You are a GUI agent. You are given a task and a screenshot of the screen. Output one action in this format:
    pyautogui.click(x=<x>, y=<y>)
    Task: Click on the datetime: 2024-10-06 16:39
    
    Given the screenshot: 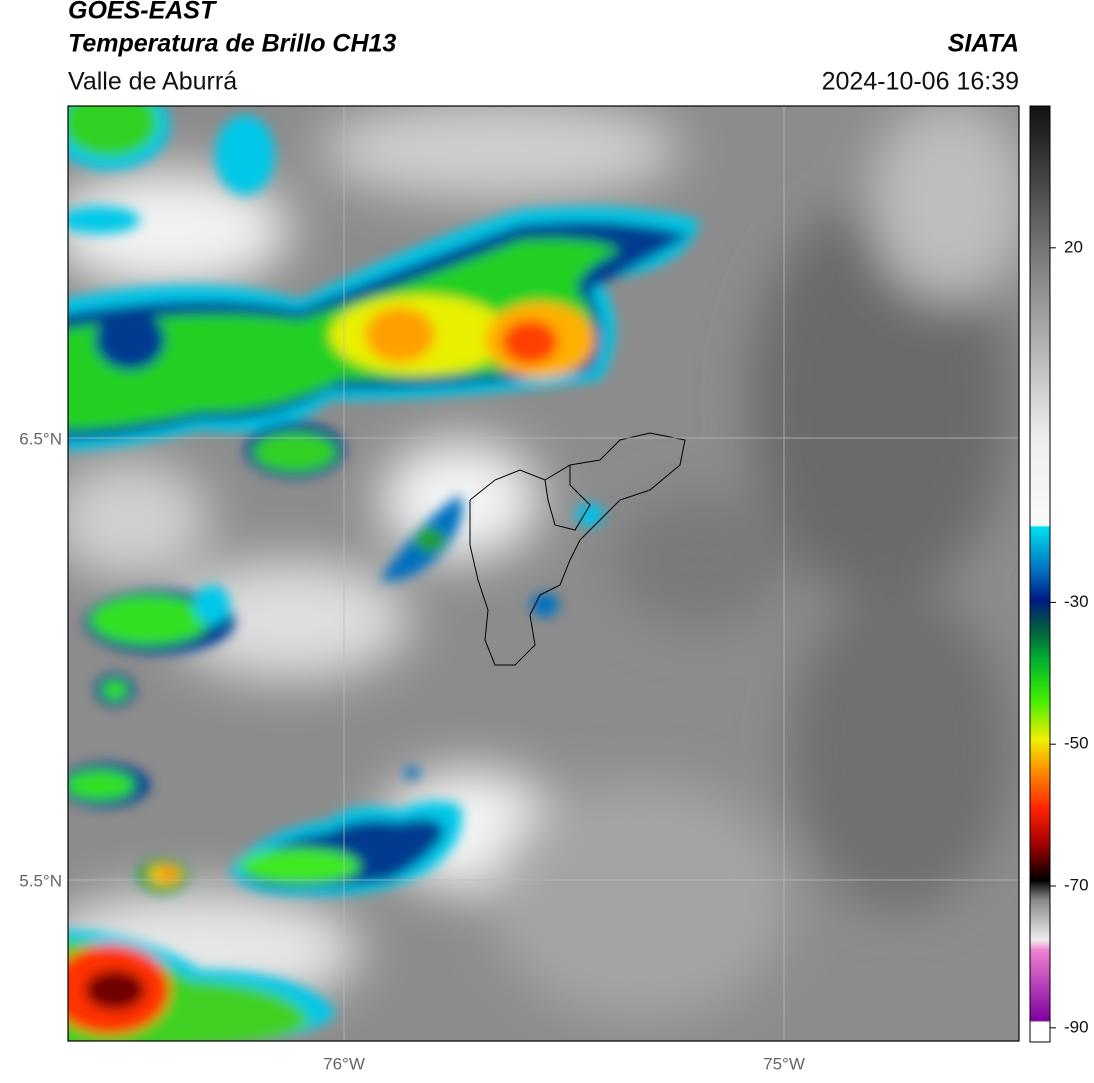 What is the action you would take?
    pyautogui.click(x=920, y=82)
    